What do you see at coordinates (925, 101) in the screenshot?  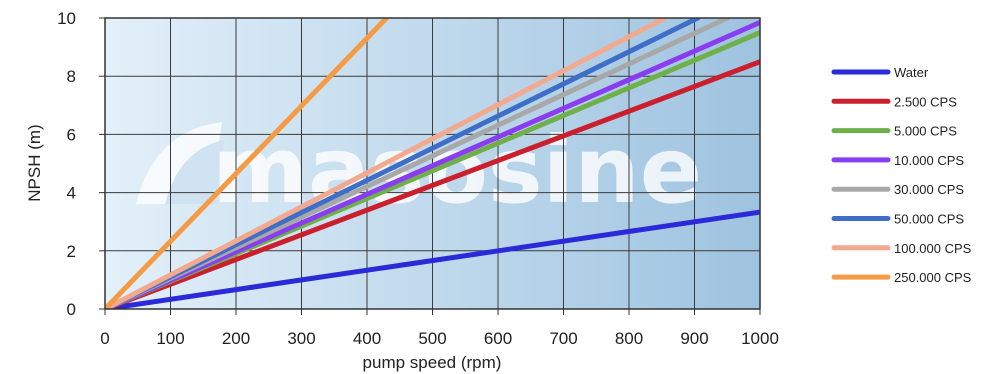 I see `legend-label-1: 2.500 CPS` at bounding box center [925, 101].